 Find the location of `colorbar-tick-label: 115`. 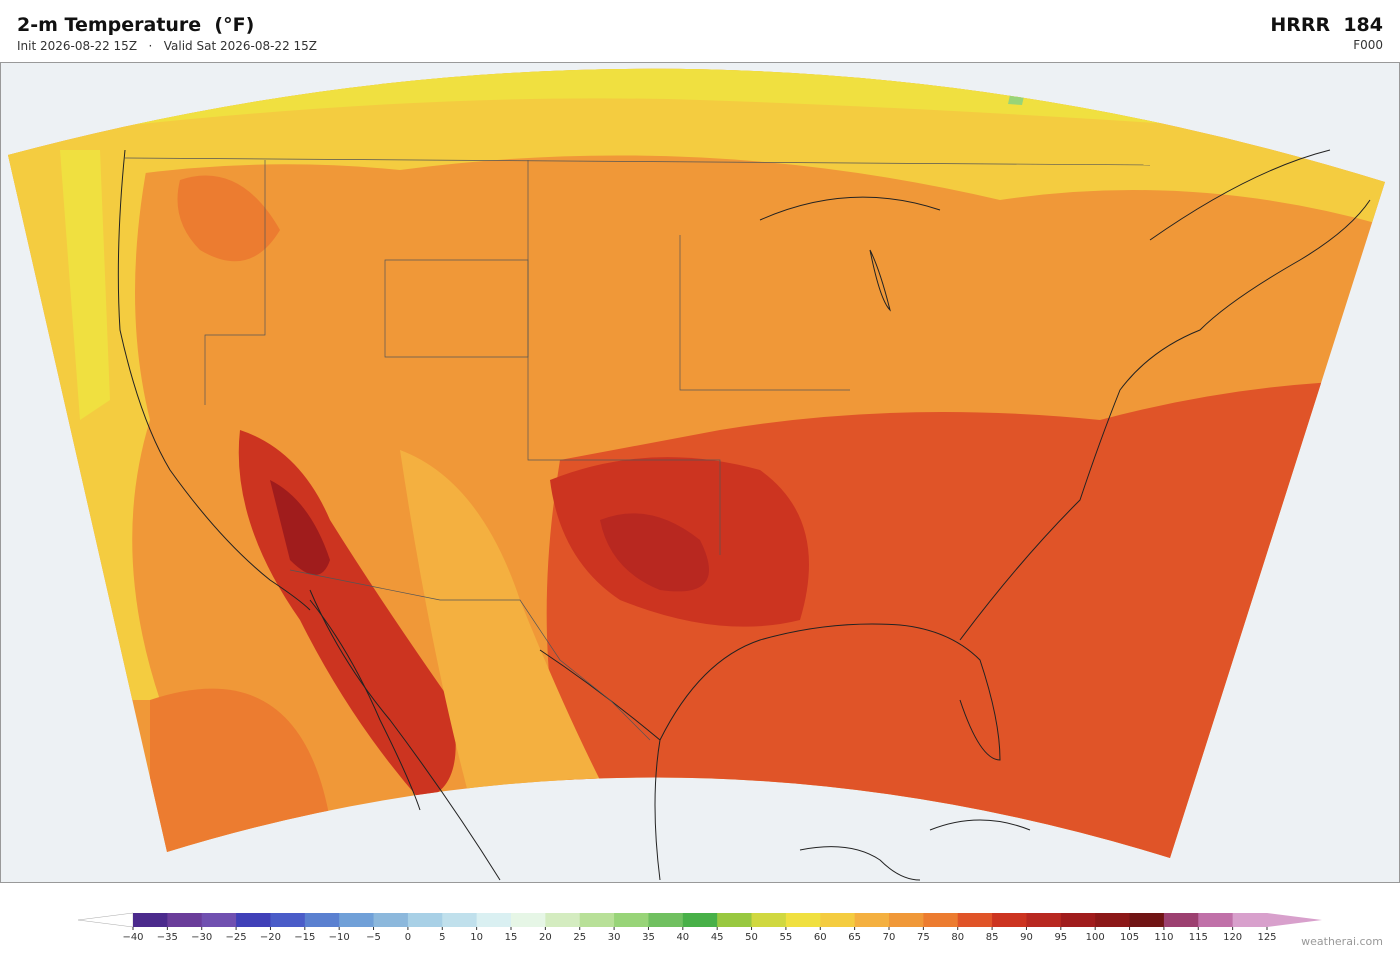

colorbar-tick-label: 115 is located at coordinates (1198, 937).